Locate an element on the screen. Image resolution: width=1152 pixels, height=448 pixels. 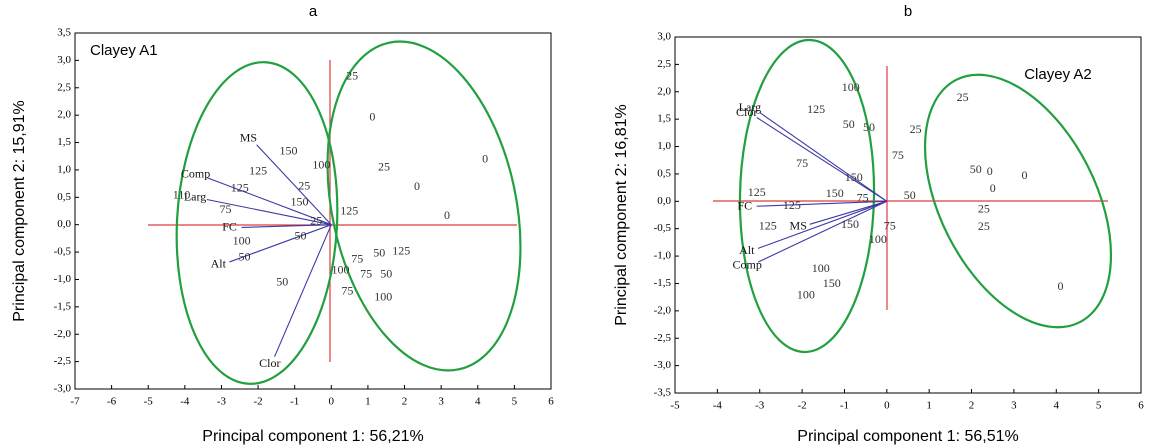
panel-title: b is located at coordinates (908, 11).